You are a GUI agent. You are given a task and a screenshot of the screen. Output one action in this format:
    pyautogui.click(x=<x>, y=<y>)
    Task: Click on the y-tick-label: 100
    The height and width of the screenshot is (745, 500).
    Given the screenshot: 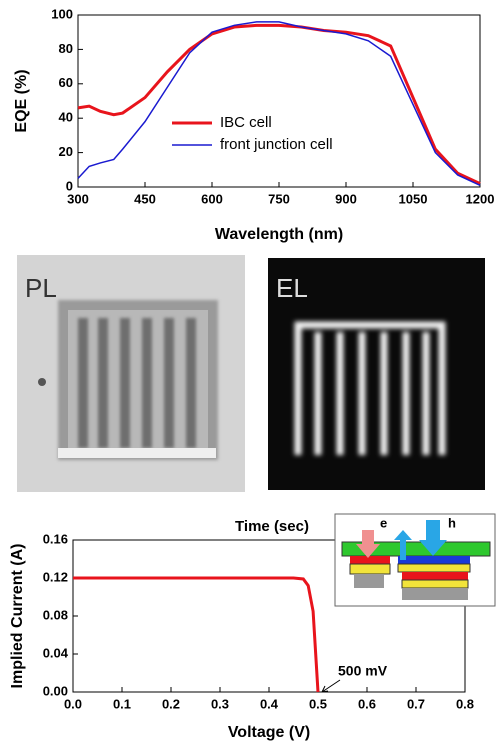 What is the action you would take?
    pyautogui.click(x=62, y=13)
    